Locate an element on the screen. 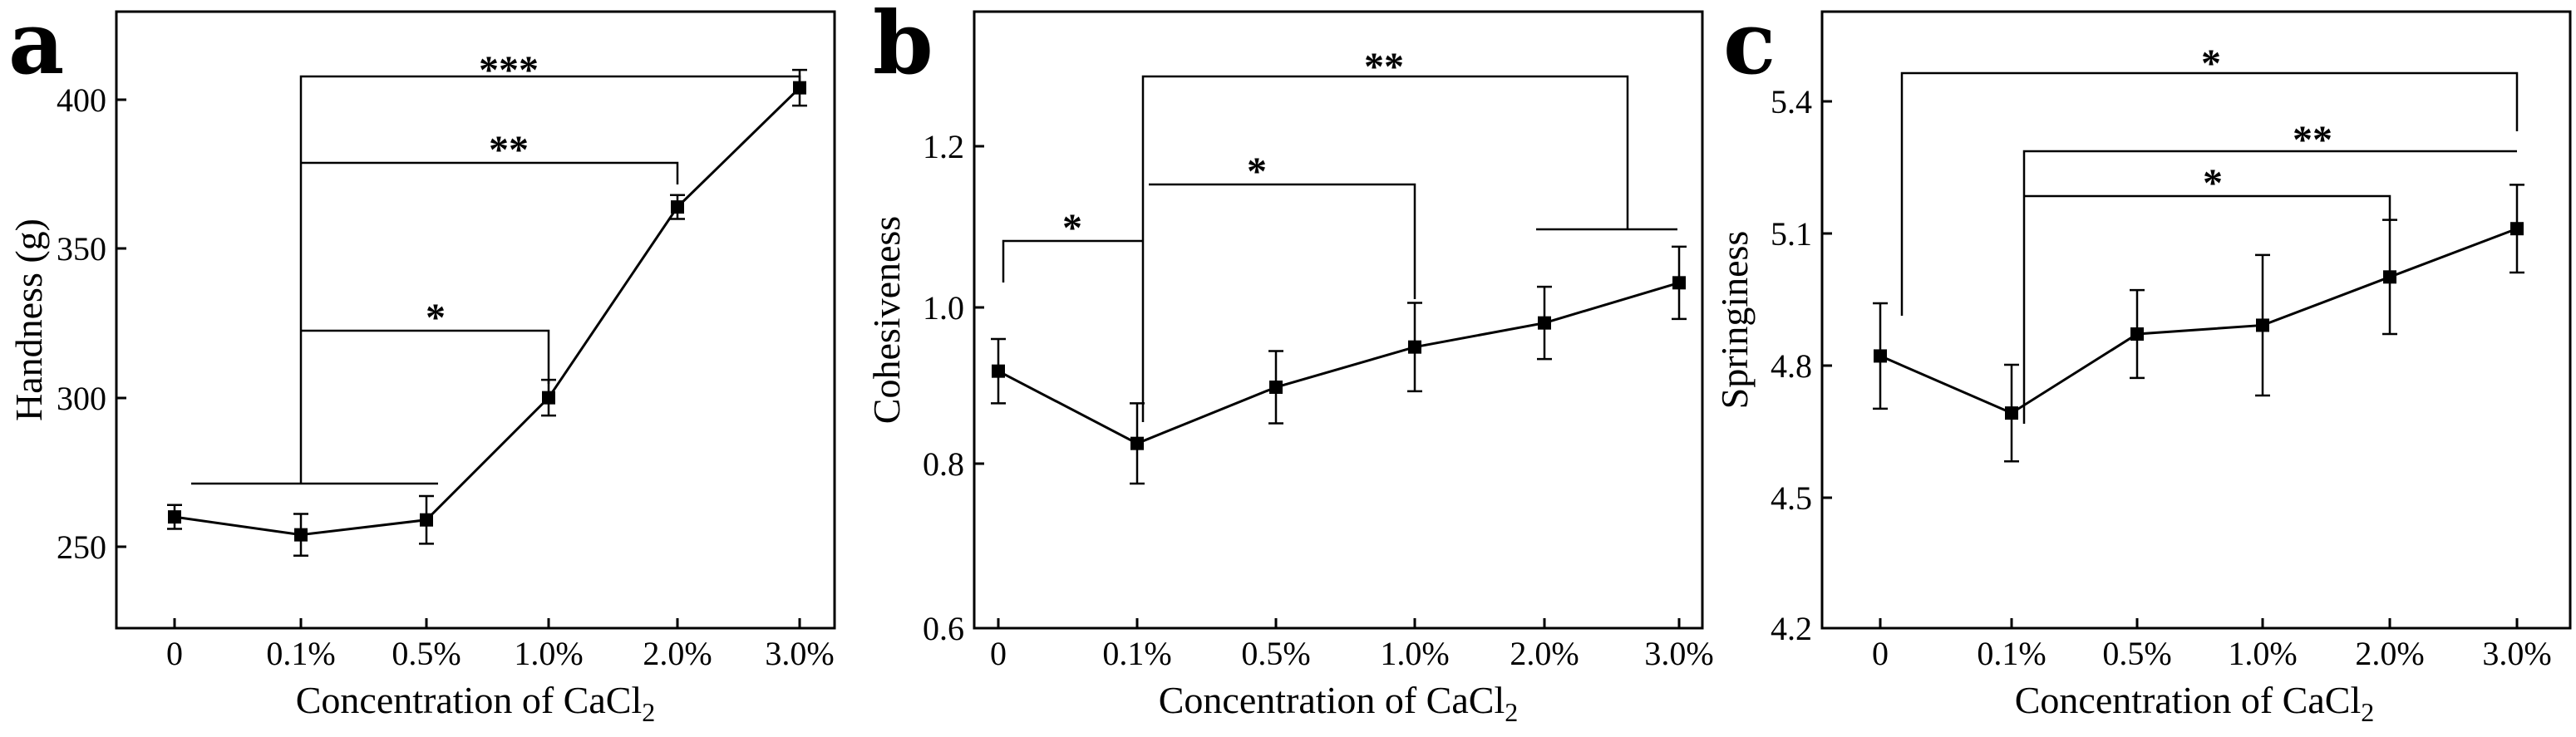  panel-b-letter: b is located at coordinates (903, 47).